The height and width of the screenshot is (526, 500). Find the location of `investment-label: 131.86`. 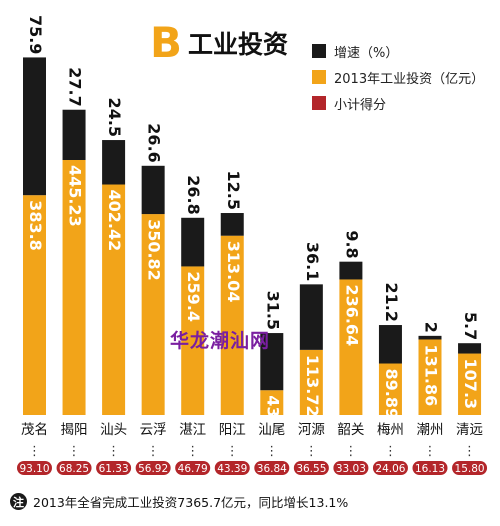

investment-label: 131.86 is located at coordinates (431, 375).